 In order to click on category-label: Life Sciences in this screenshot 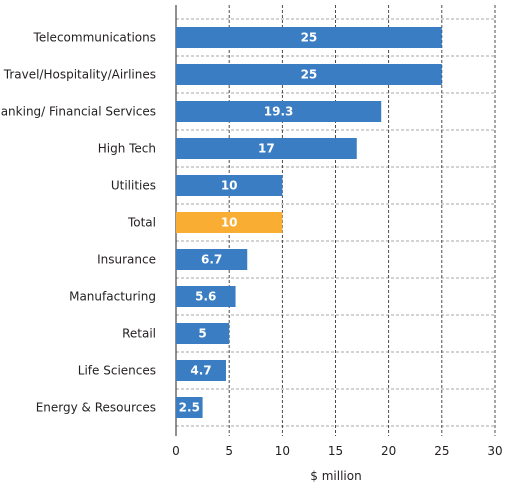, I will do `click(117, 371)`.